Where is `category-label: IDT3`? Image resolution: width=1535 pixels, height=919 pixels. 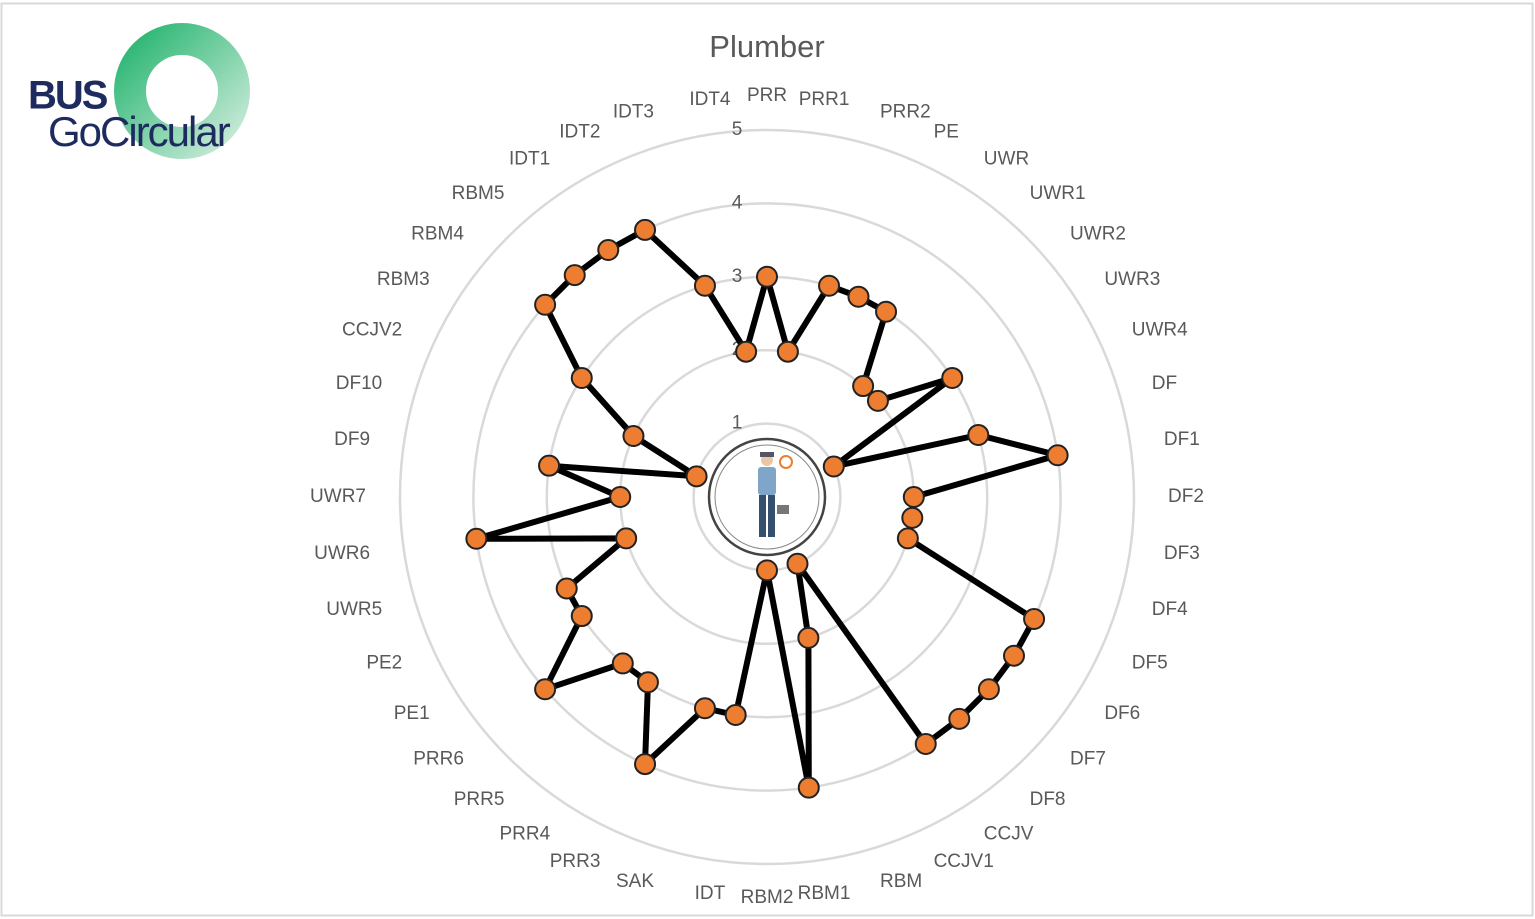 category-label: IDT3 is located at coordinates (633, 111).